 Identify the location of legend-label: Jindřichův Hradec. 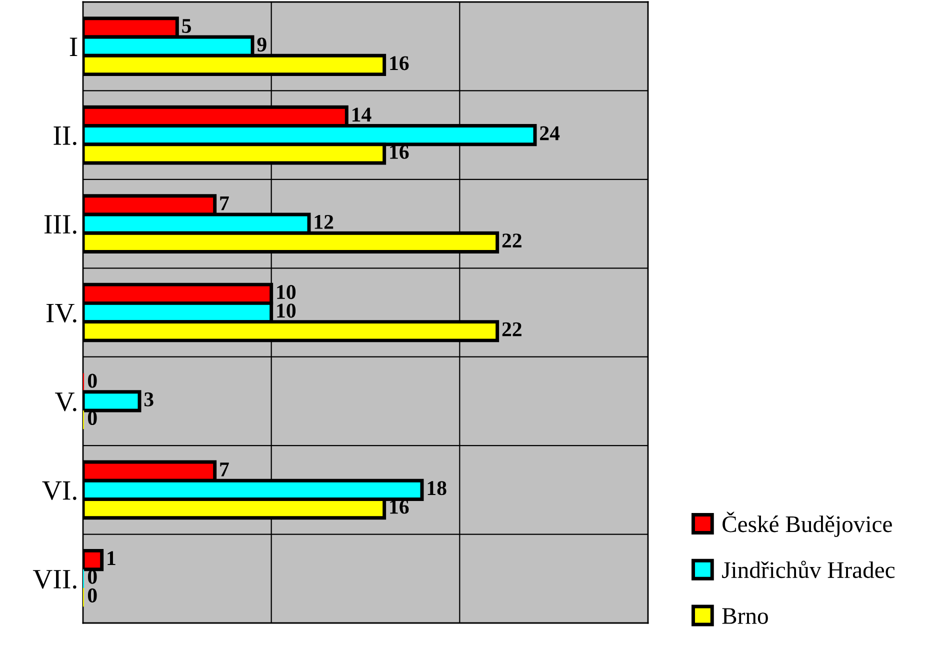
(808, 569).